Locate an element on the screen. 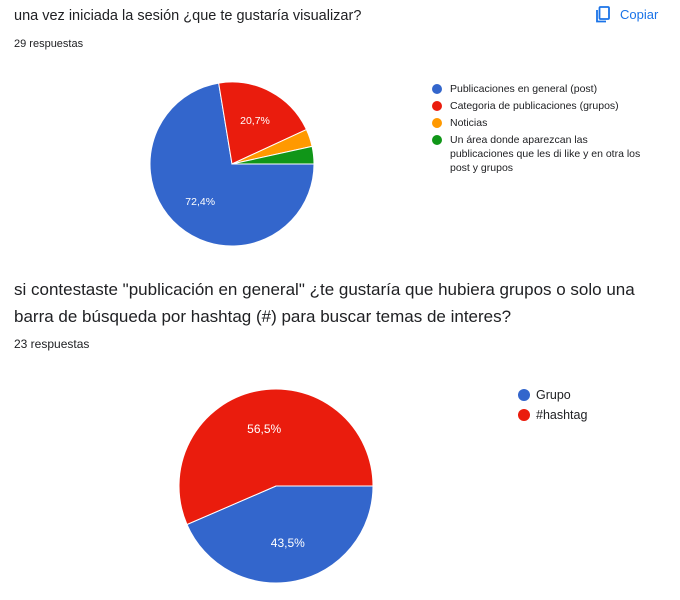  chart1-legend-label-2: Noticias is located at coordinates (469, 123).